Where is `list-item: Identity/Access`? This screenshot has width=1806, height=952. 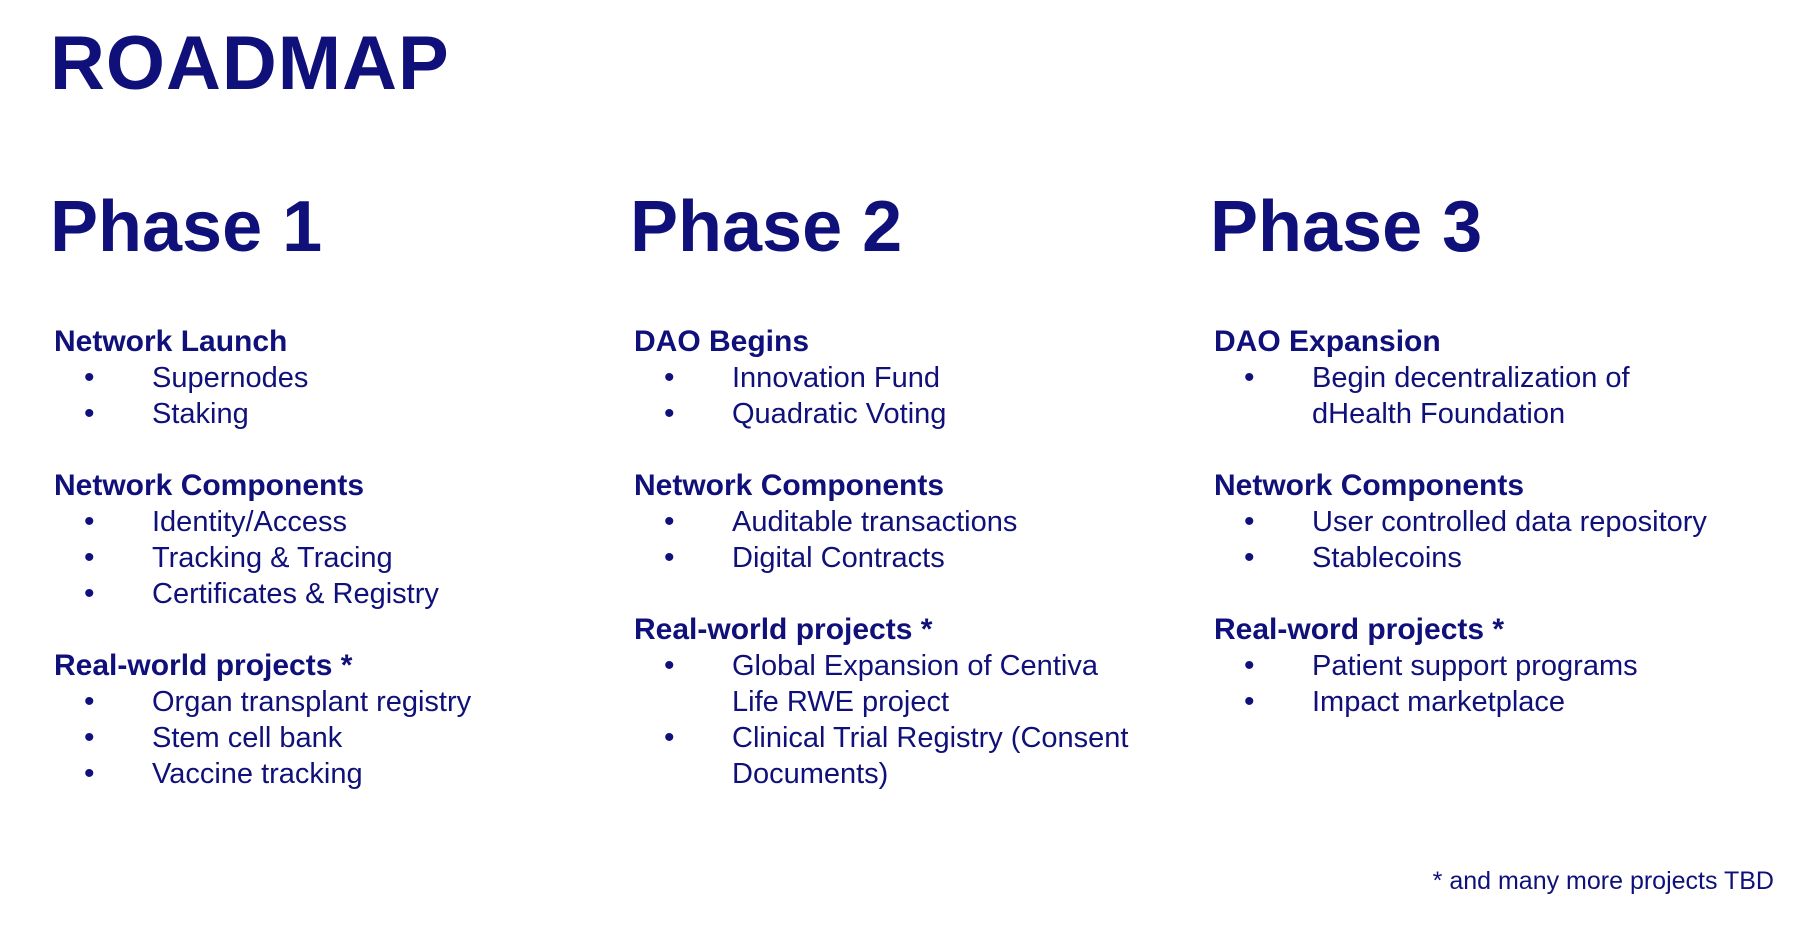 list-item: Identity/Access is located at coordinates (332, 522).